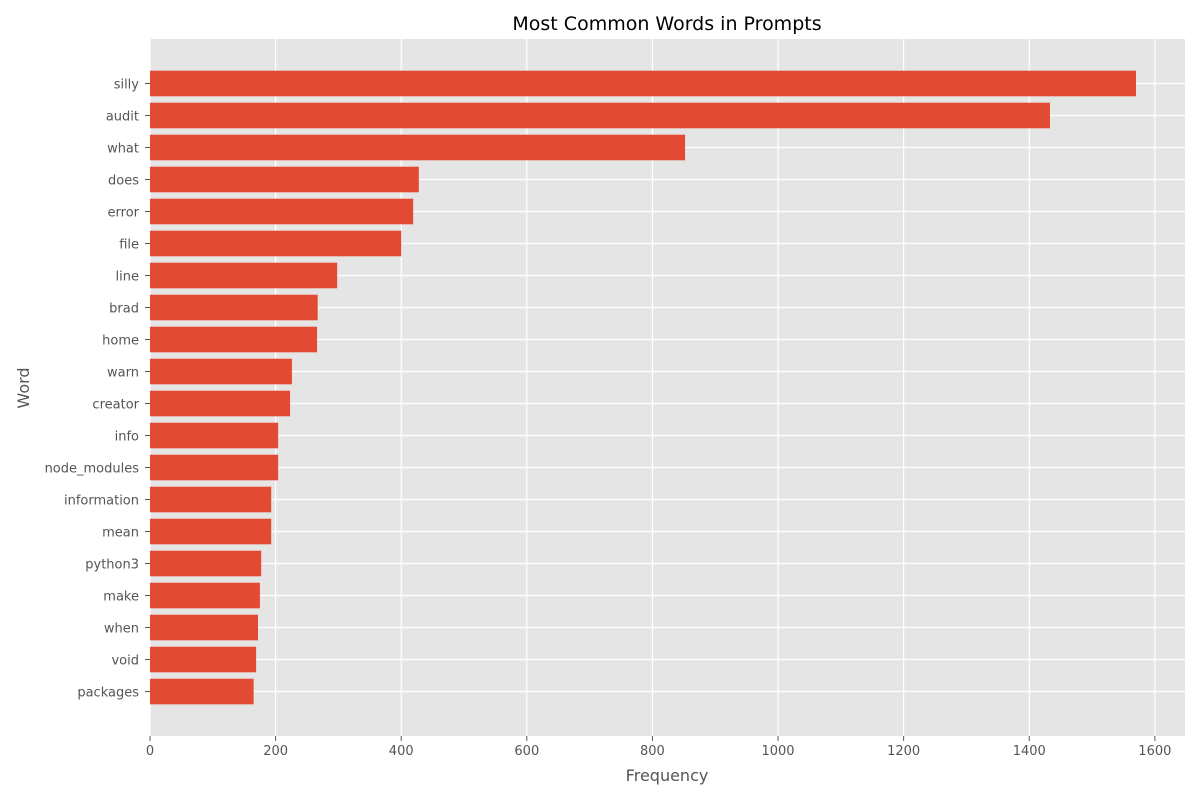 The image size is (1200, 804). I want to click on y-tick-label: make, so click(121, 597).